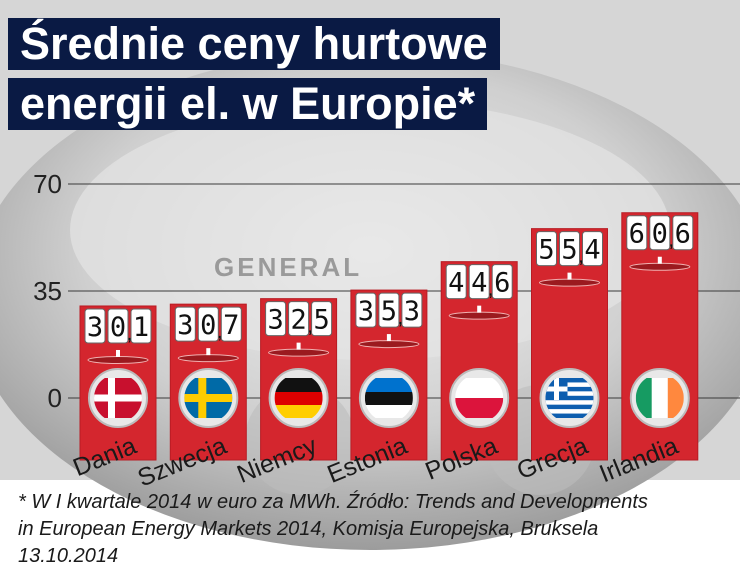 The width and height of the screenshot is (740, 582). Describe the element at coordinates (569, 344) in the screenshot. I see `bar-grecja` at that location.